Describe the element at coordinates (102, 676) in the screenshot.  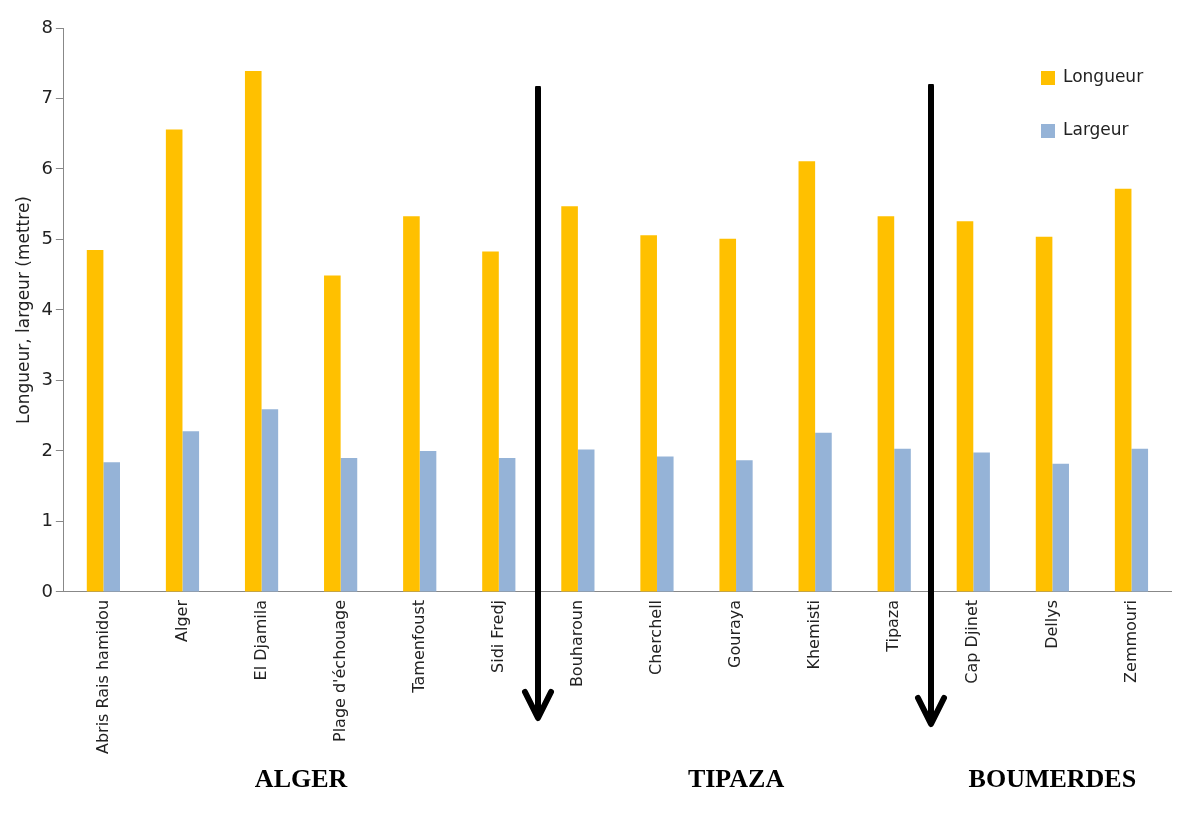
I see `x-tick-label: Abris Rais hamidou` at that location.